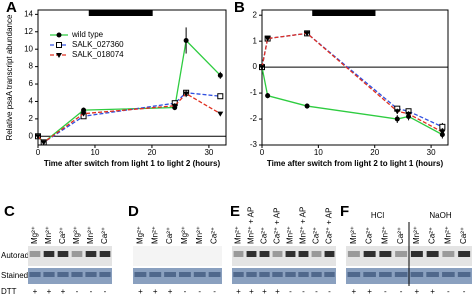 Image resolution: width=474 pixels, height=296 pixels. What do you see at coordinates (59, 35) in the screenshot?
I see `legend-marker` at bounding box center [59, 35].